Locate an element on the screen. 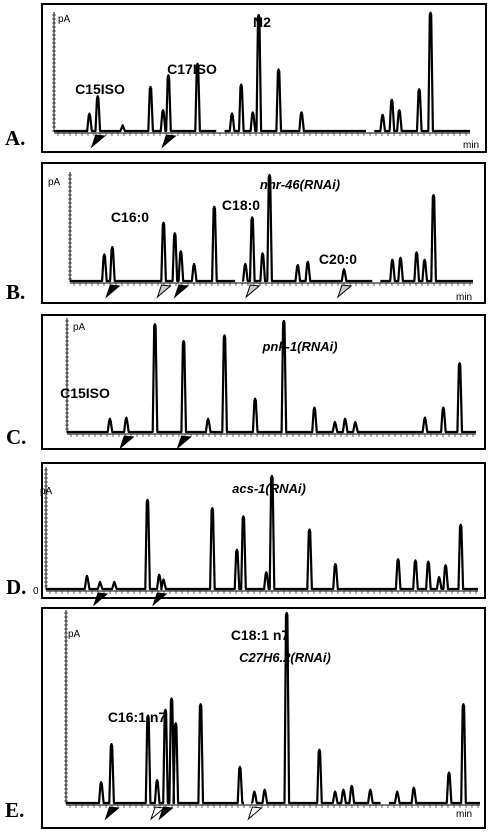 The image size is (495, 832). panel-letter: E. is located at coordinates (14, 810).